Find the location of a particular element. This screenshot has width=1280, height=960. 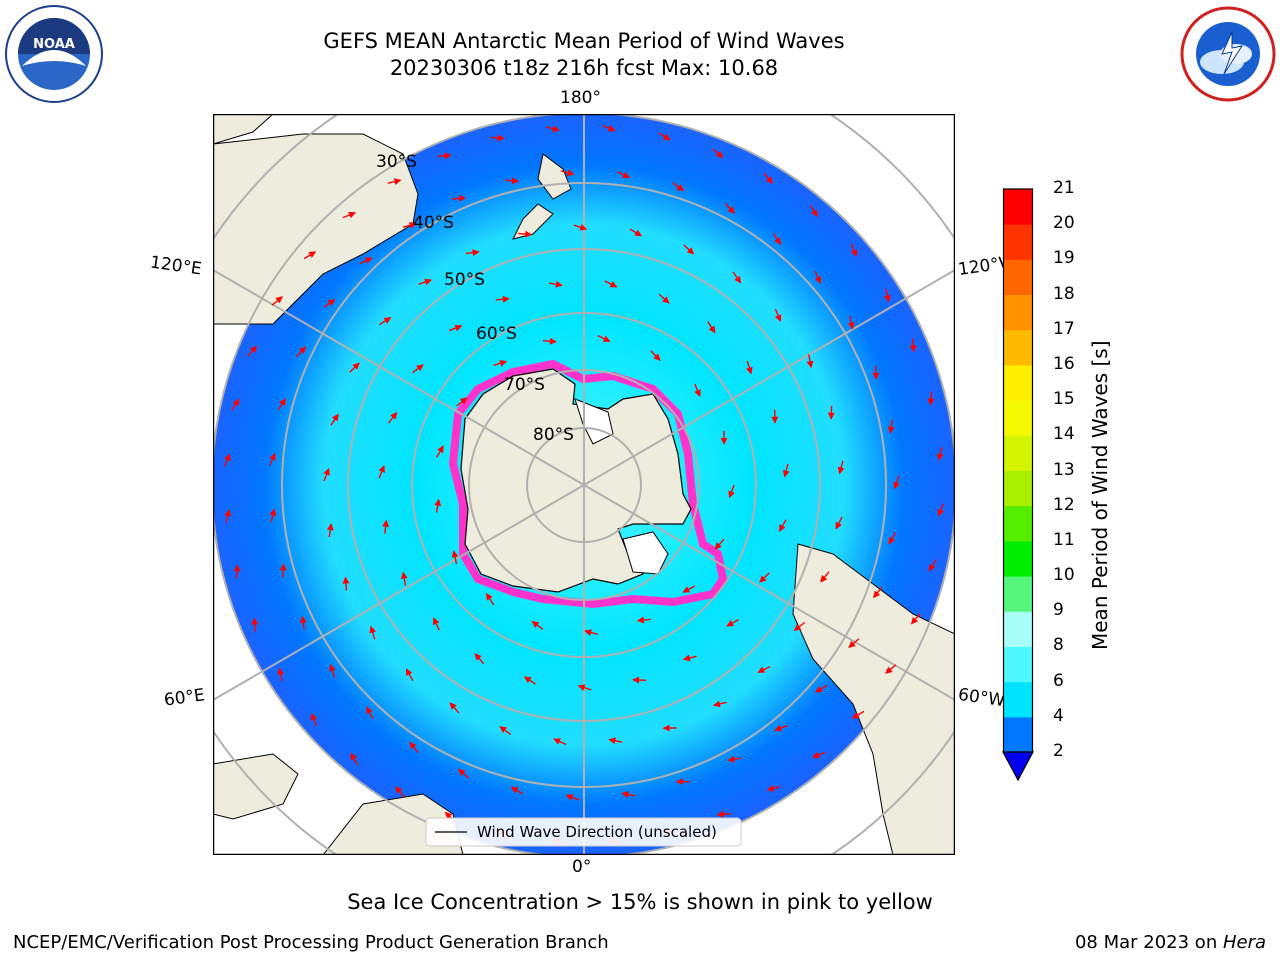

map-subtitle: 20230306 t18z 216h fcst Max: 10.68 is located at coordinates (584, 68).